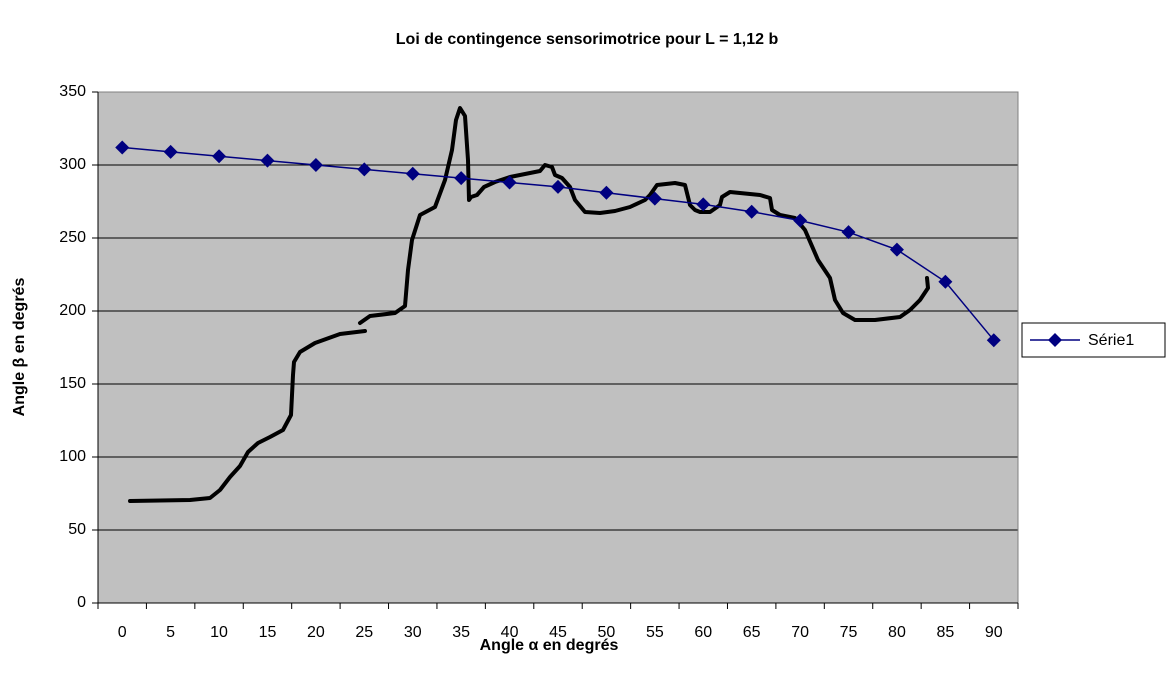 Image resolution: width=1175 pixels, height=691 pixels. What do you see at coordinates (510, 632) in the screenshot?
I see `x-tick-label: 40` at bounding box center [510, 632].